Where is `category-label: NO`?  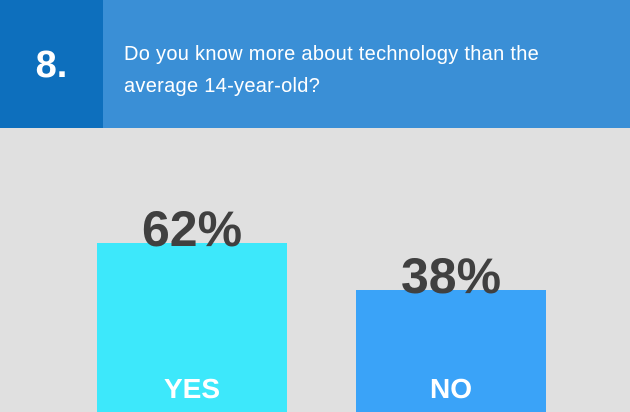
category-label: NO is located at coordinates (451, 388).